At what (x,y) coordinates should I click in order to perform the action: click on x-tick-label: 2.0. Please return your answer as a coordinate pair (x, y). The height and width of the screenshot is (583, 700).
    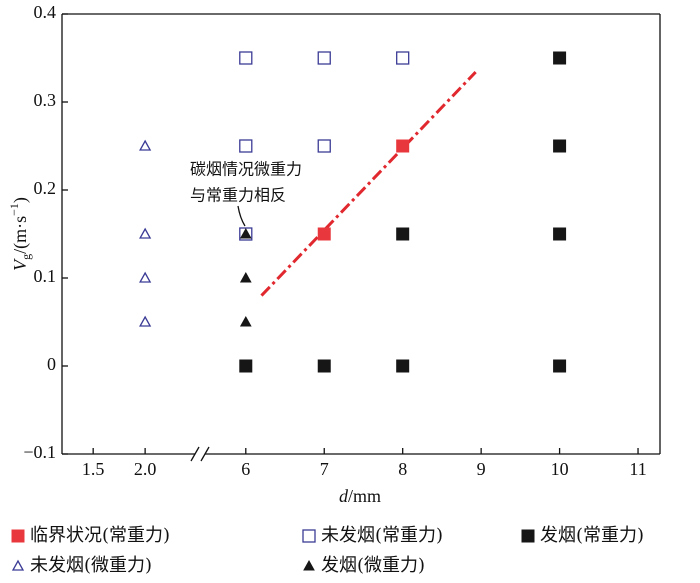
    Looking at the image, I should click on (145, 469).